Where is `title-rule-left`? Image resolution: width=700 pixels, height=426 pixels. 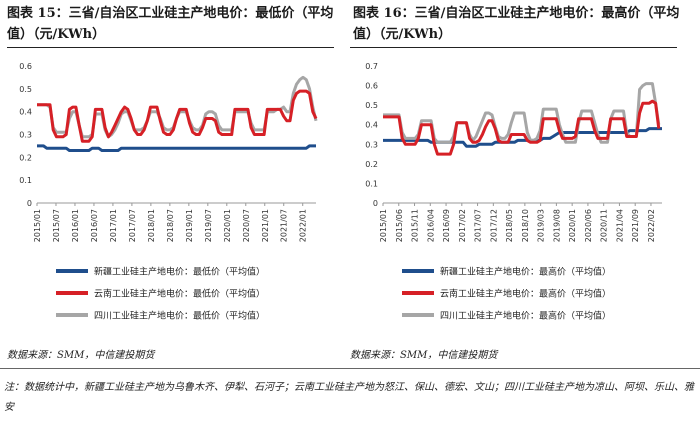 title-rule-left is located at coordinates (170, 47).